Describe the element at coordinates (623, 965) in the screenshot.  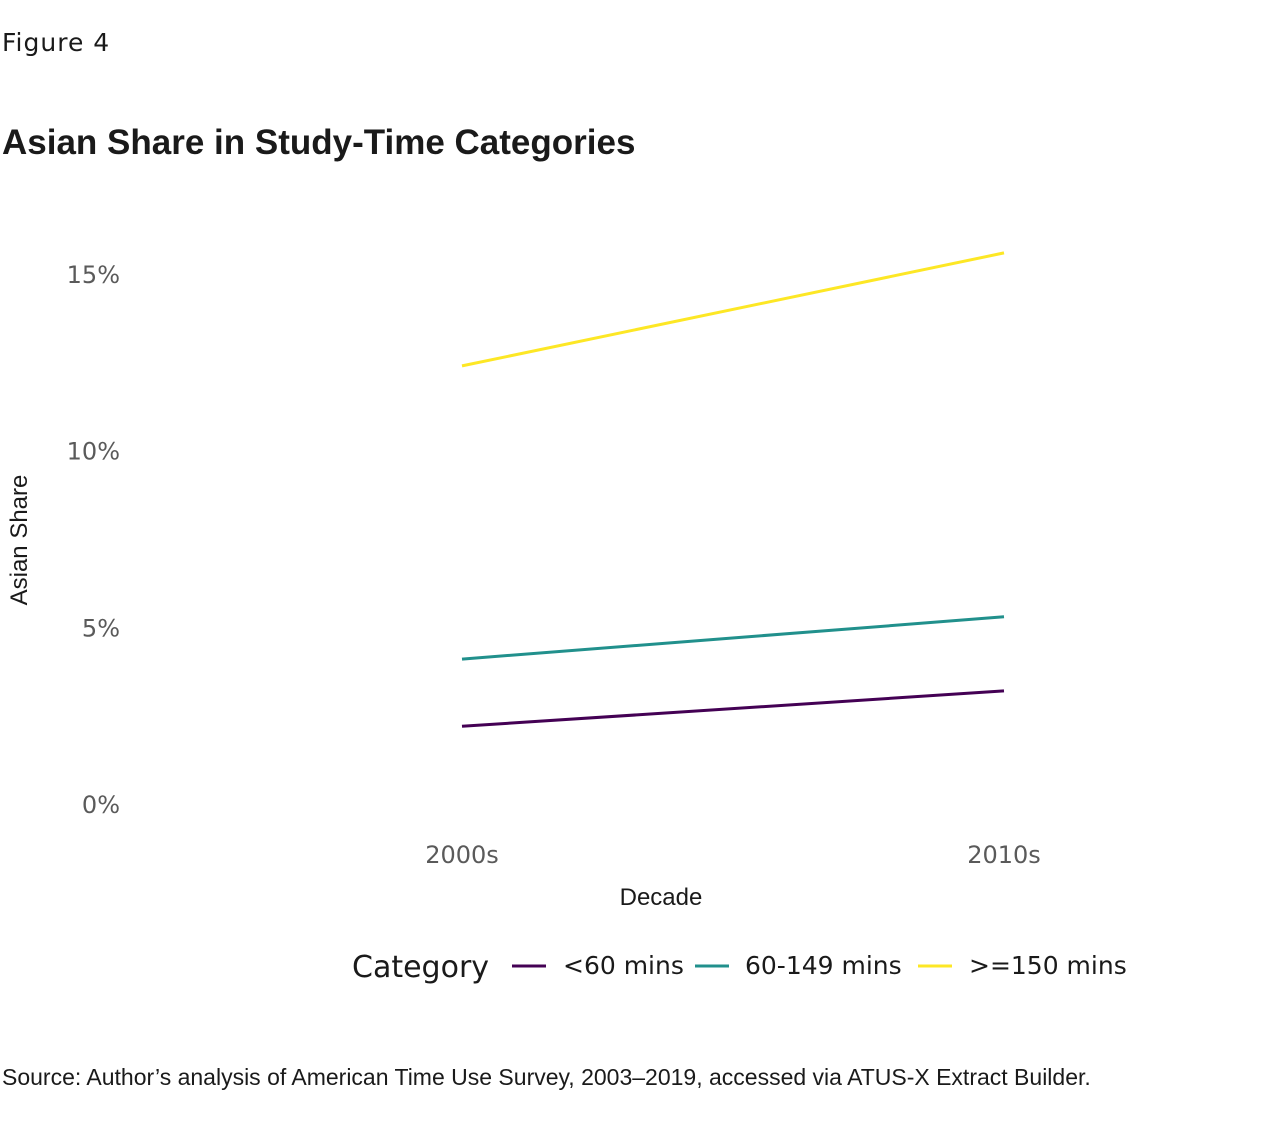
I see `legend-label: <60 mins` at that location.